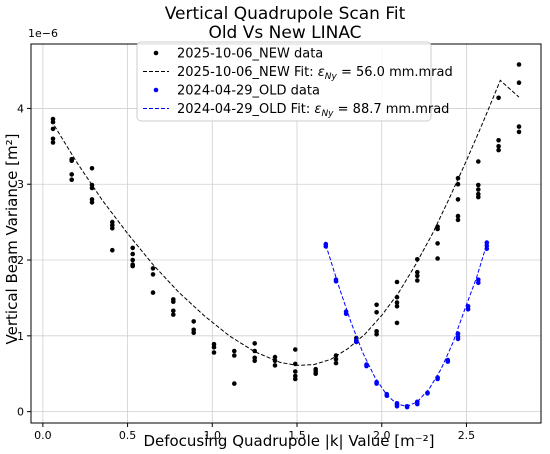 This screenshot has height=454, width=550. I want to click on y-tick-label: 2, so click(20, 260).